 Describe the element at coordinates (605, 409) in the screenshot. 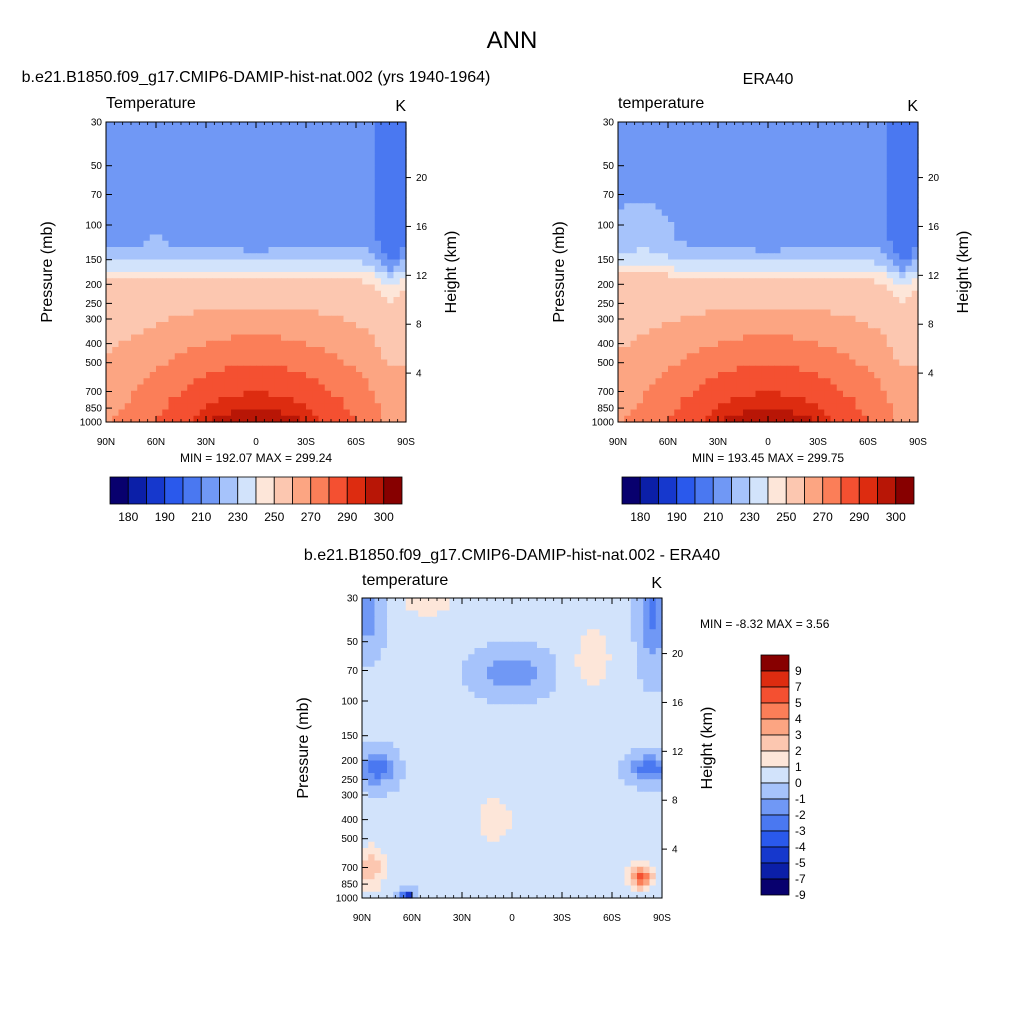

I see `y-tick-label: 850` at that location.